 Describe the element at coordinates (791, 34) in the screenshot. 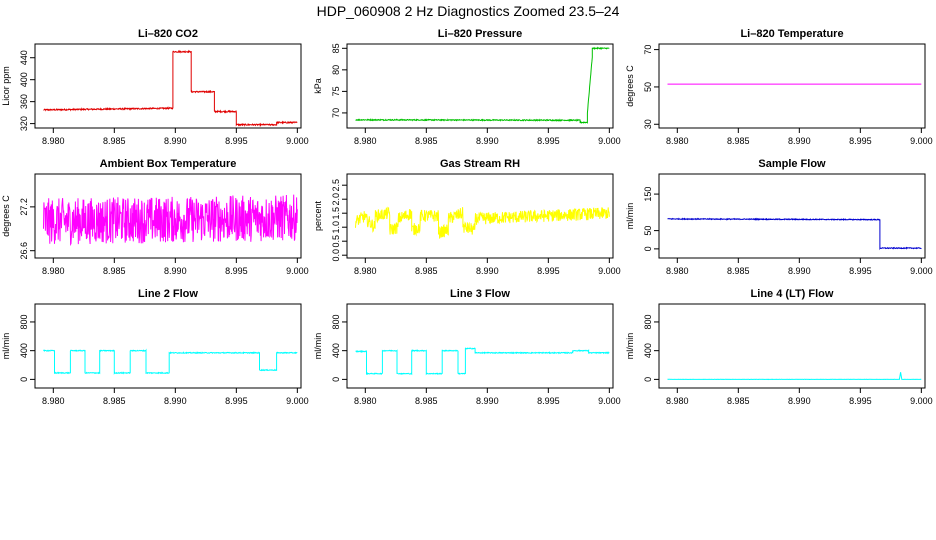

I see `chart-title: Li–820 Temperature` at that location.